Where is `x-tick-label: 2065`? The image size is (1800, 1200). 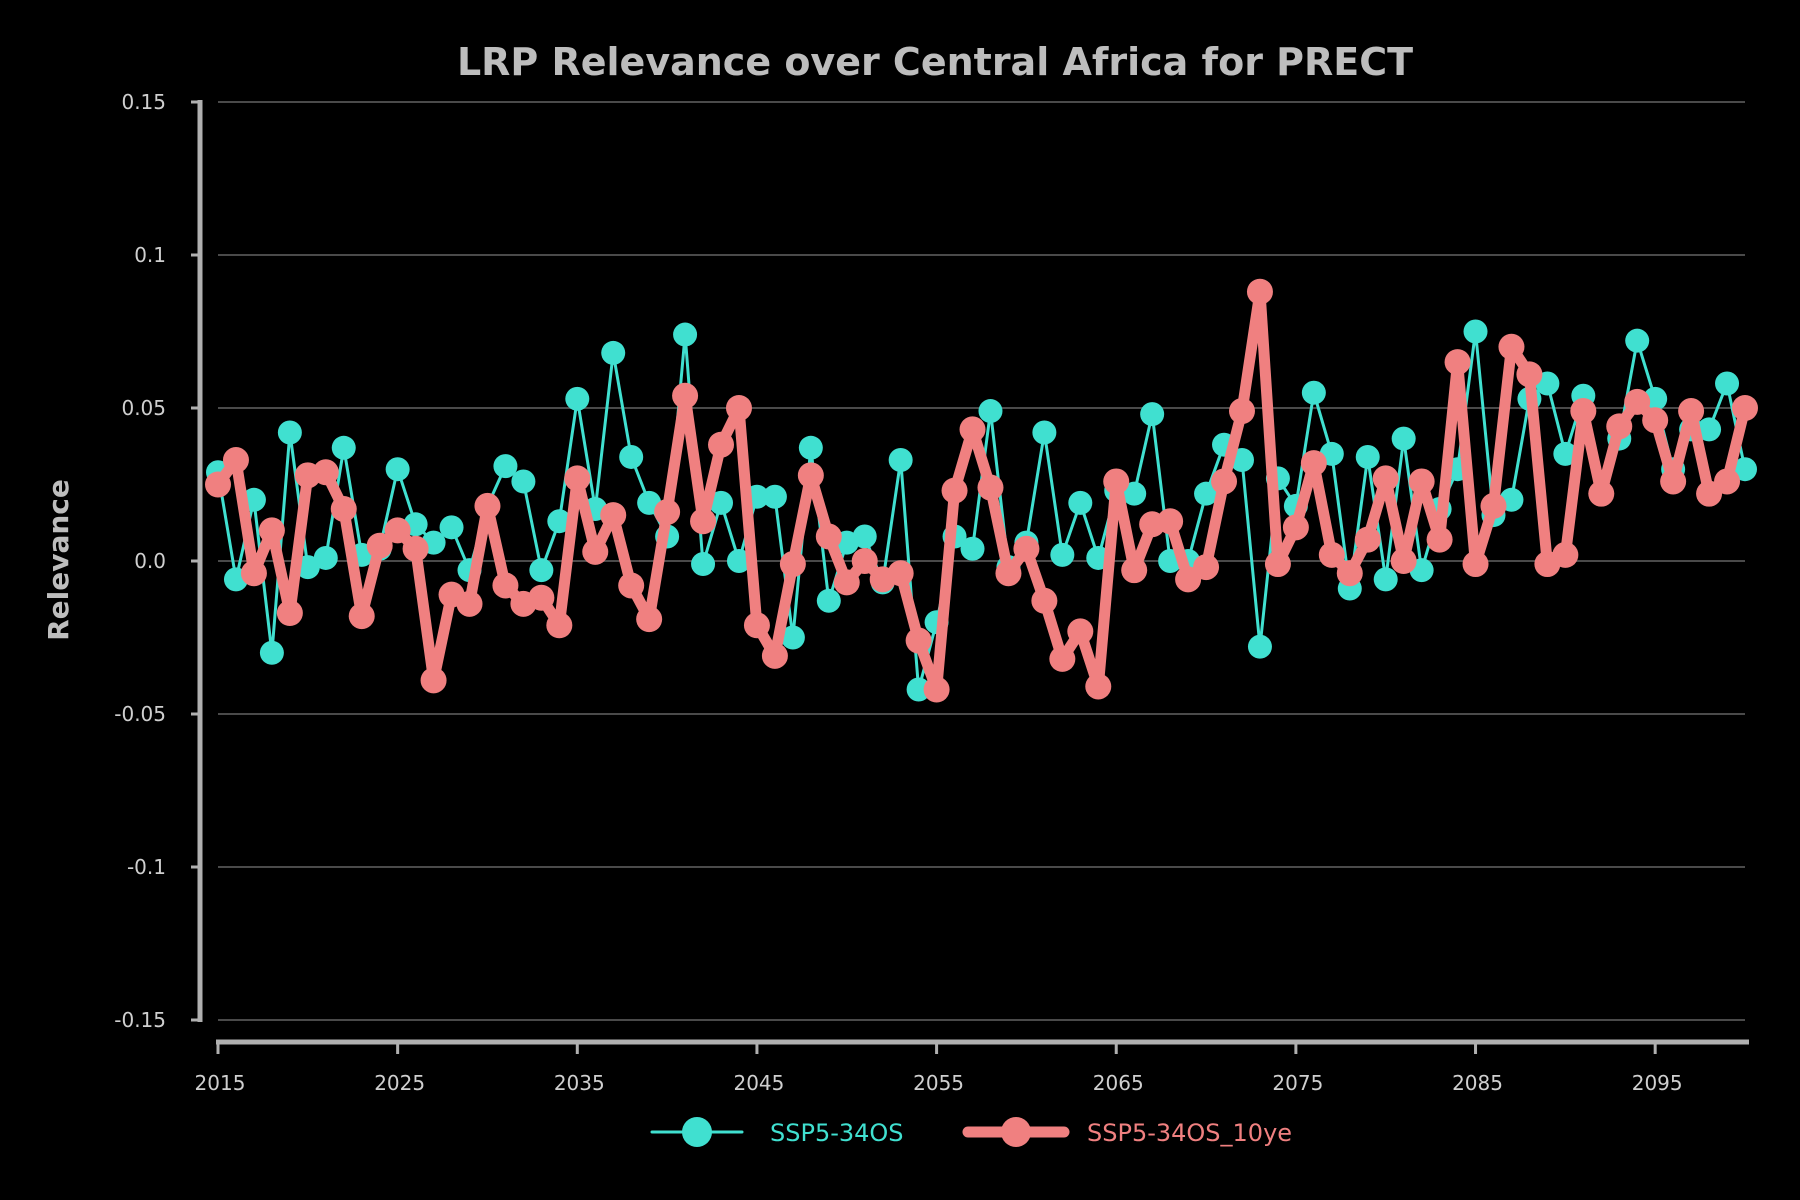
x-tick-label: 2065 is located at coordinates (1118, 1083).